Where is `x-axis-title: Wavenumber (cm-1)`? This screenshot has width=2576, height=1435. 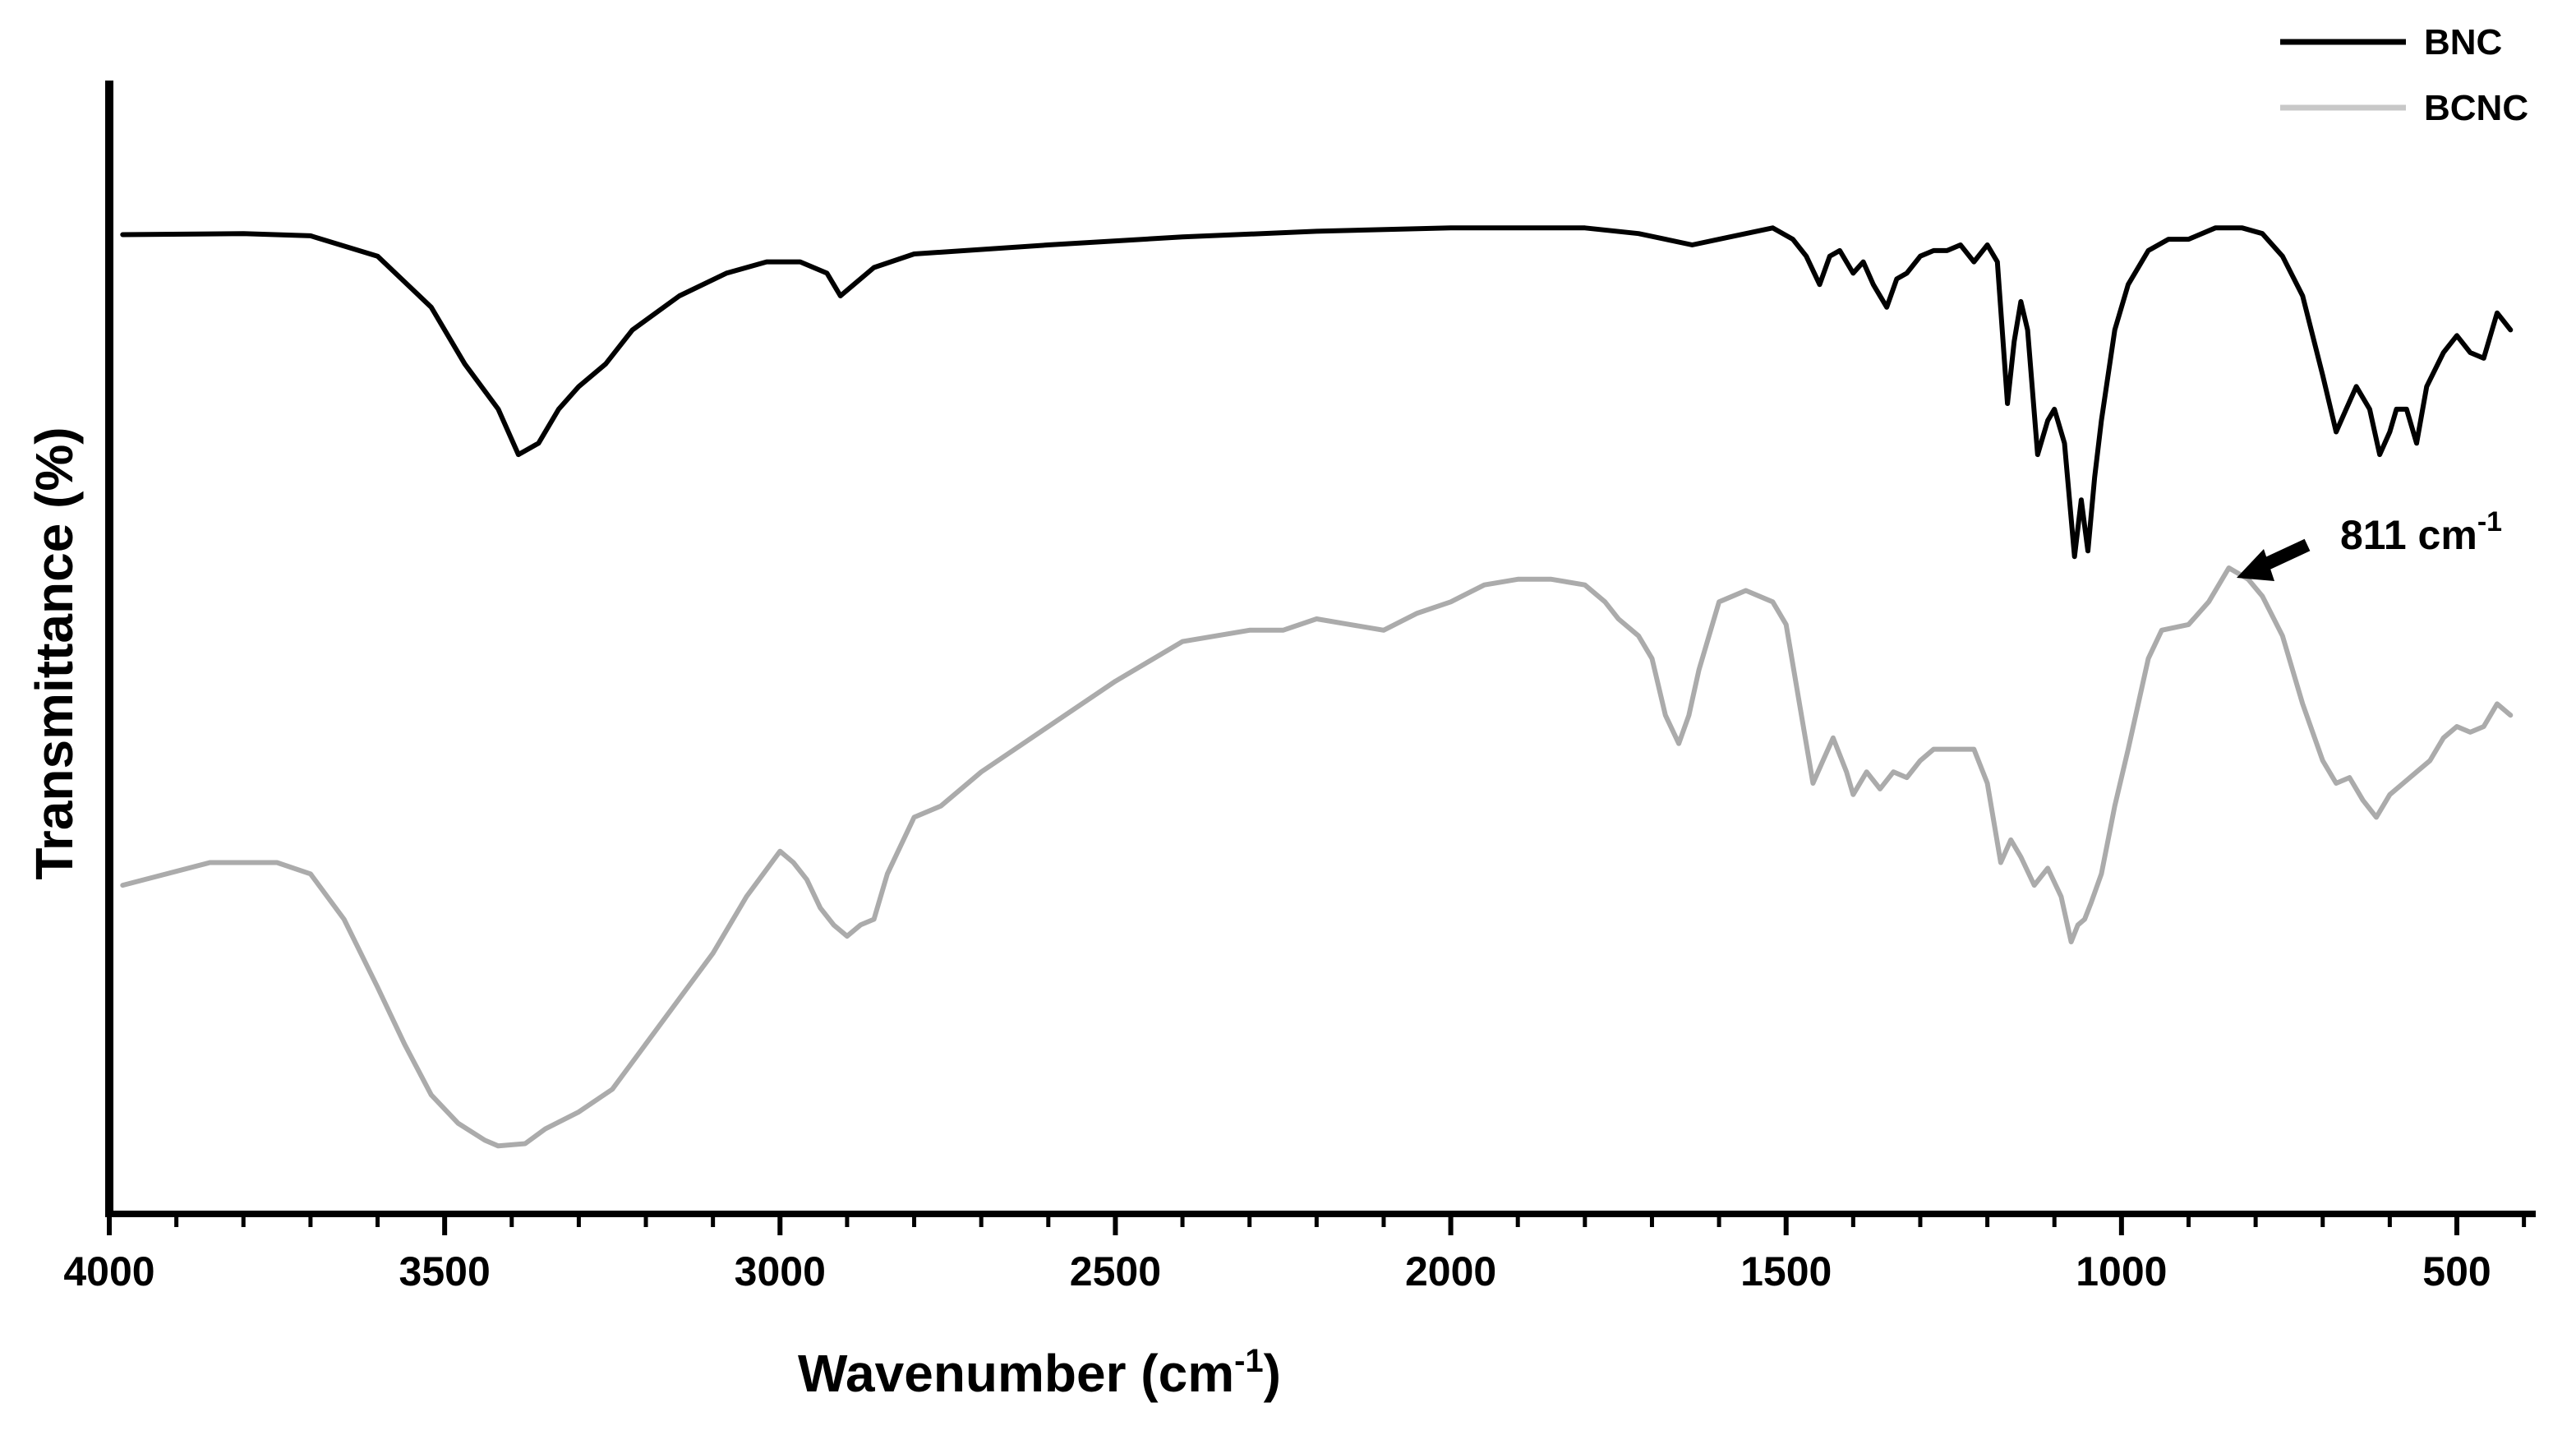
x-axis-title: Wavenumber (cm-1) is located at coordinates (1039, 1373).